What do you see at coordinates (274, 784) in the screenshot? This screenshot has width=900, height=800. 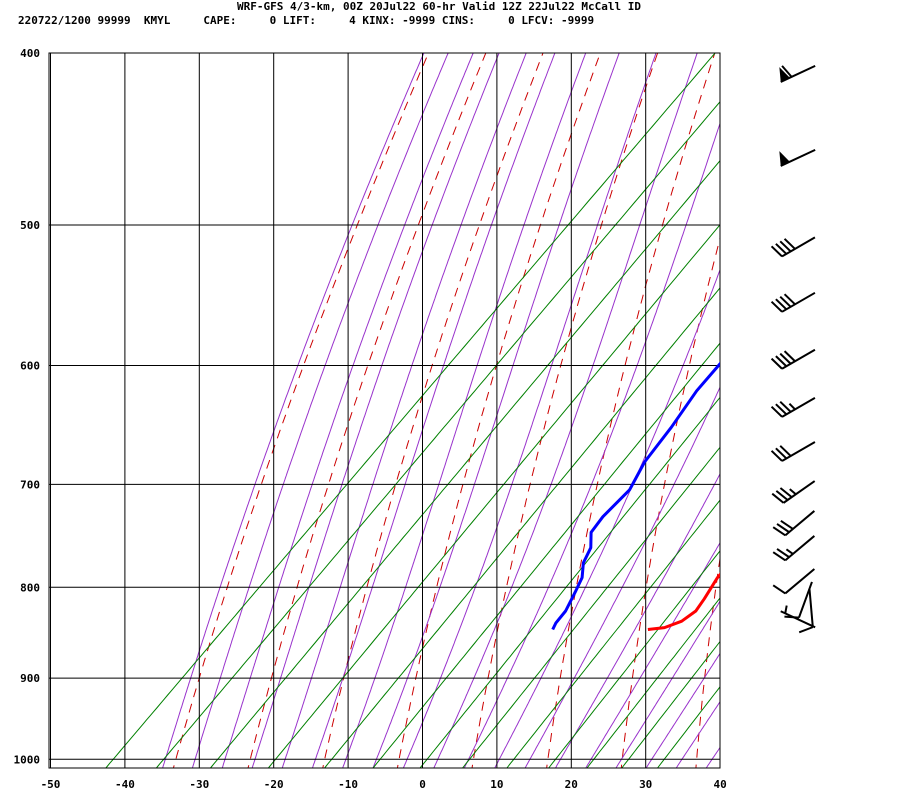 I see `temperature-tick-label: -20` at bounding box center [274, 784].